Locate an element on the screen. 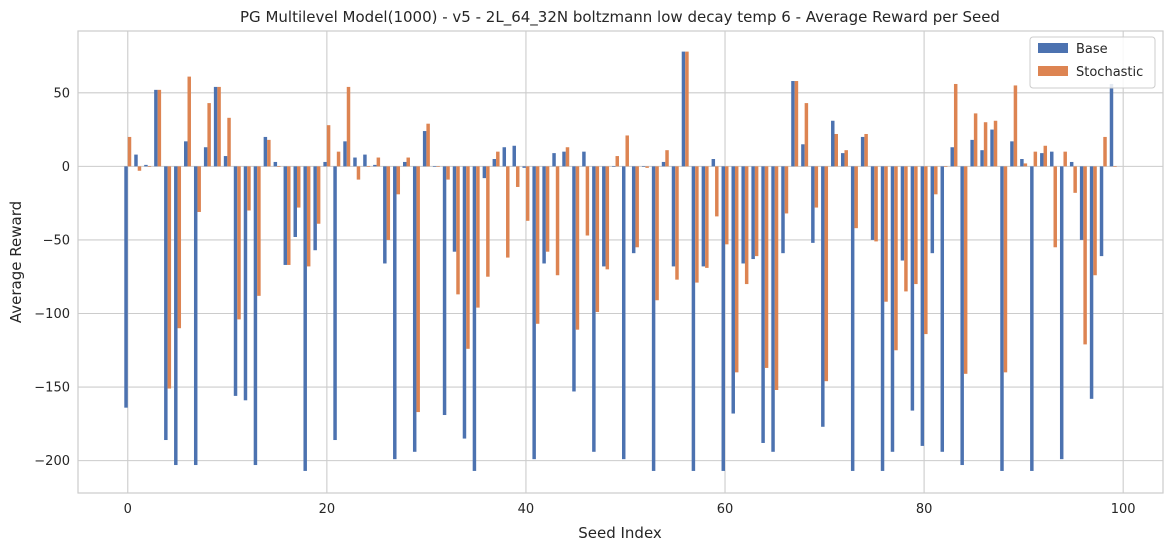 The height and width of the screenshot is (550, 1173). y-tick-label: −150 is located at coordinates (52, 388).